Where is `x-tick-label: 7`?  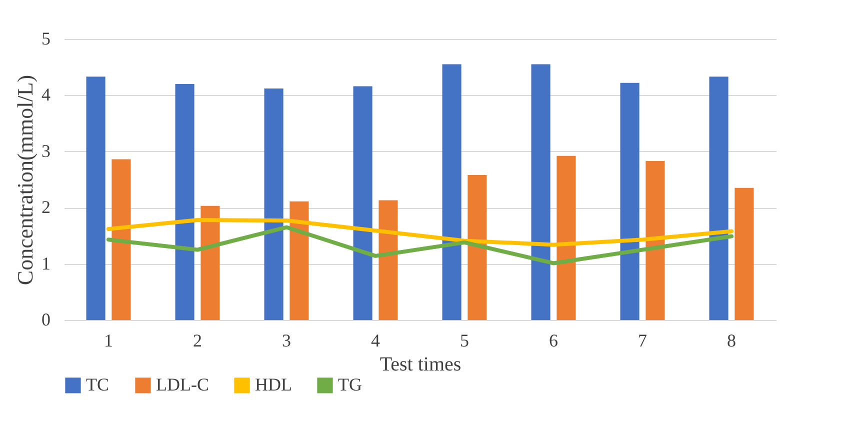 x-tick-label: 7 is located at coordinates (642, 340).